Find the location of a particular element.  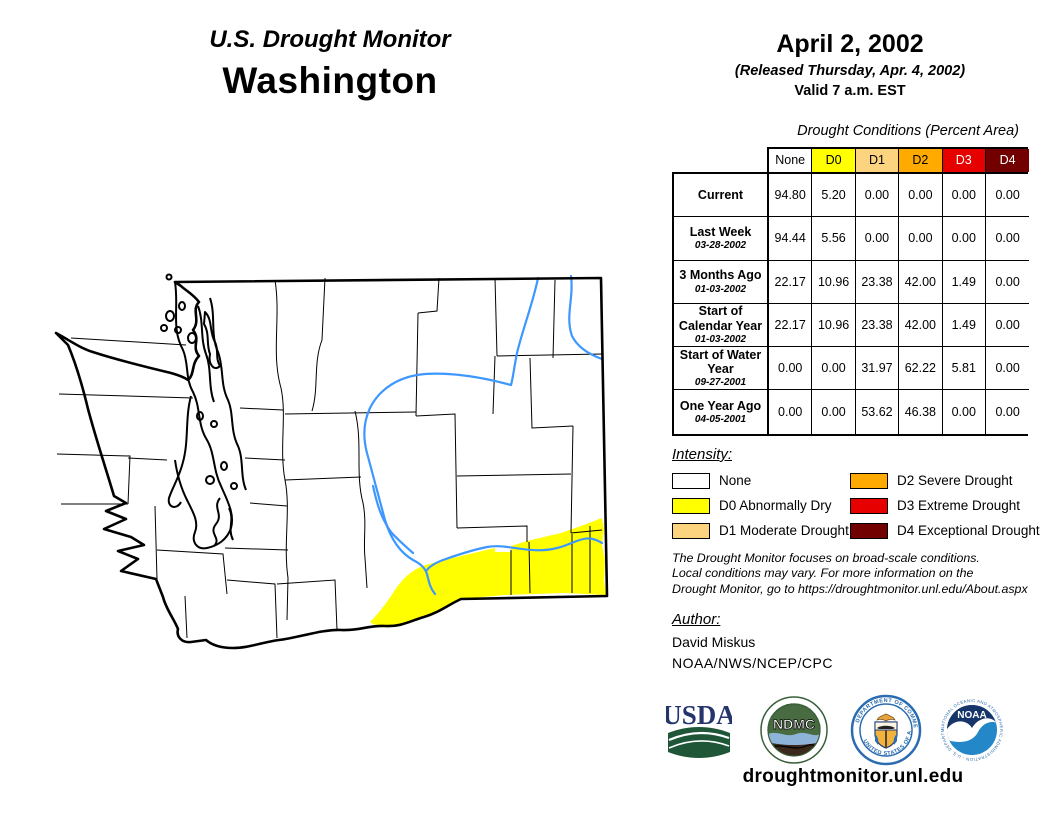

legend-item-d1: D1 Moderate Drought is located at coordinates (760, 530).